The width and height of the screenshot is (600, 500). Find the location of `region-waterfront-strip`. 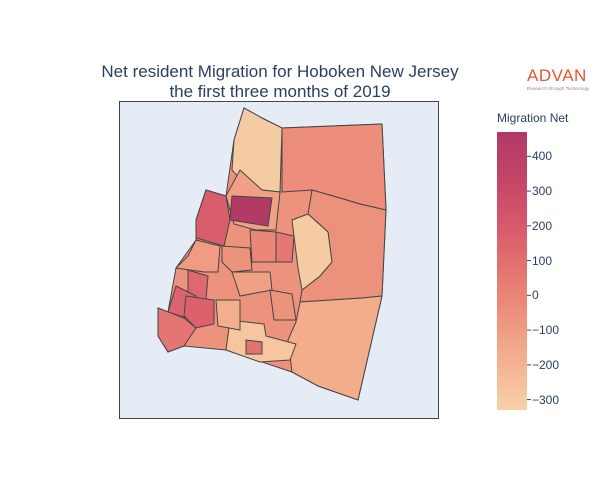

region-waterfront-strip is located at coordinates (312, 252).